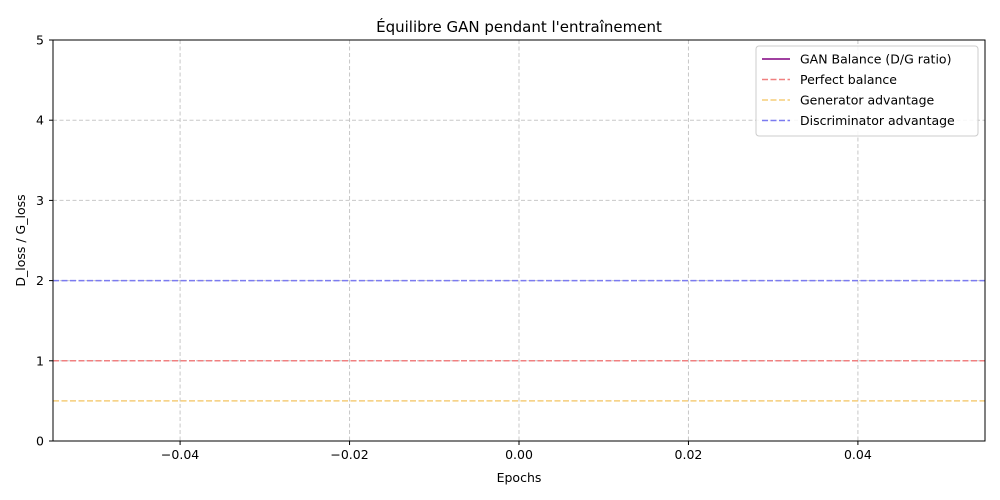 The width and height of the screenshot is (1000, 500). I want to click on x-axis-label: Epochs, so click(519, 477).